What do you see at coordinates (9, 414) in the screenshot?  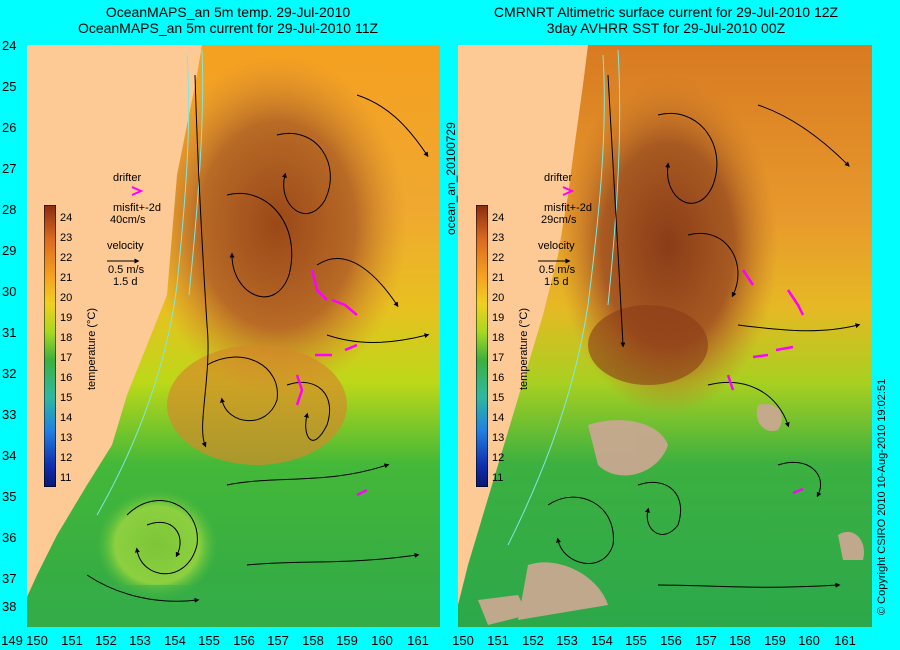 I see `y-tick: 33` at bounding box center [9, 414].